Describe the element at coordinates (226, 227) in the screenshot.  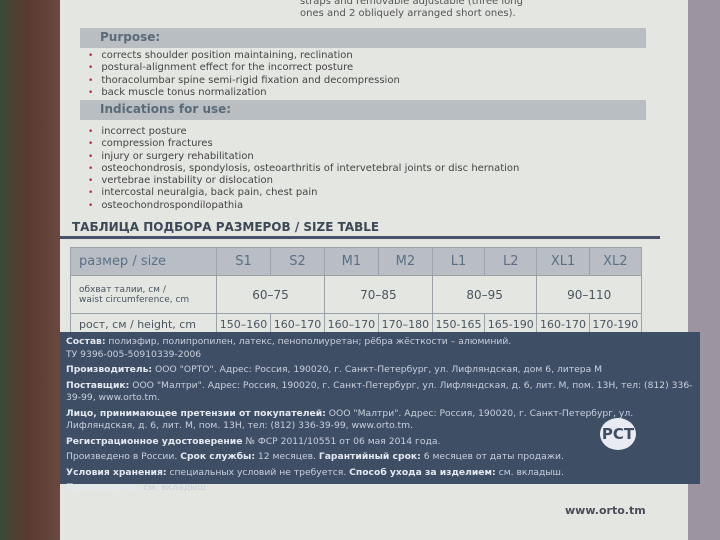
I see `size-table-title: ТАБЛИЦА ПОДБОРА РАЗМЕРОВ / SIZE TABLE` at that location.